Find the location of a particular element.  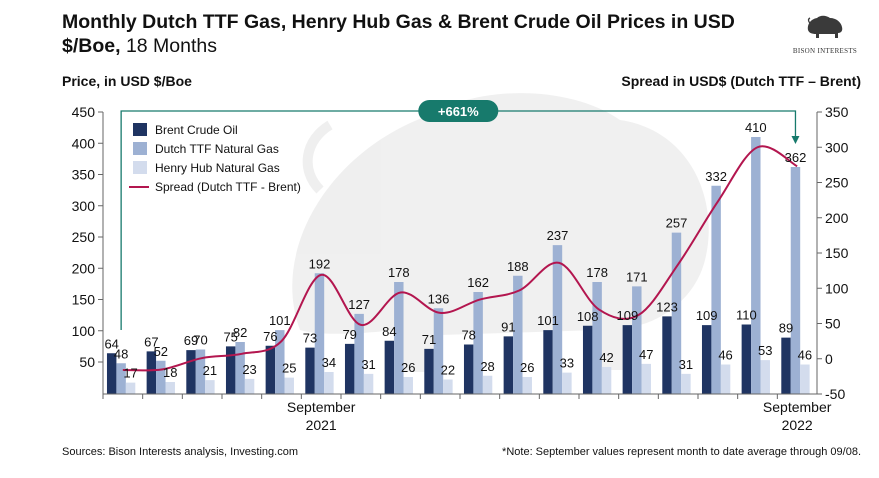

bar-brent-label: 123 is located at coordinates (667, 306).